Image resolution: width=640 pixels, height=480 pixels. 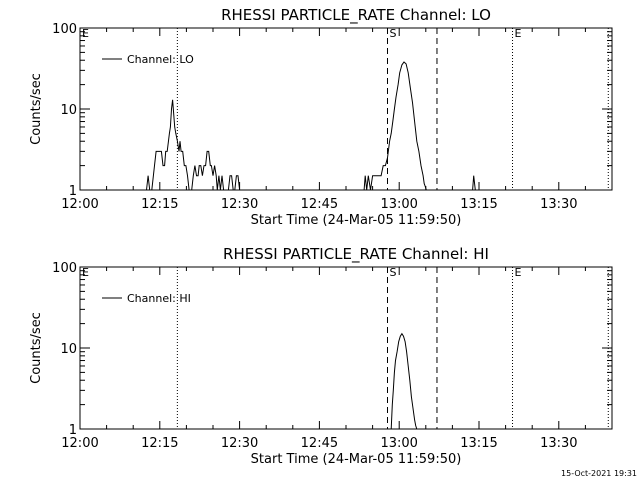 What do you see at coordinates (159, 298) in the screenshot?
I see `legend-label: Channel: HI` at bounding box center [159, 298].